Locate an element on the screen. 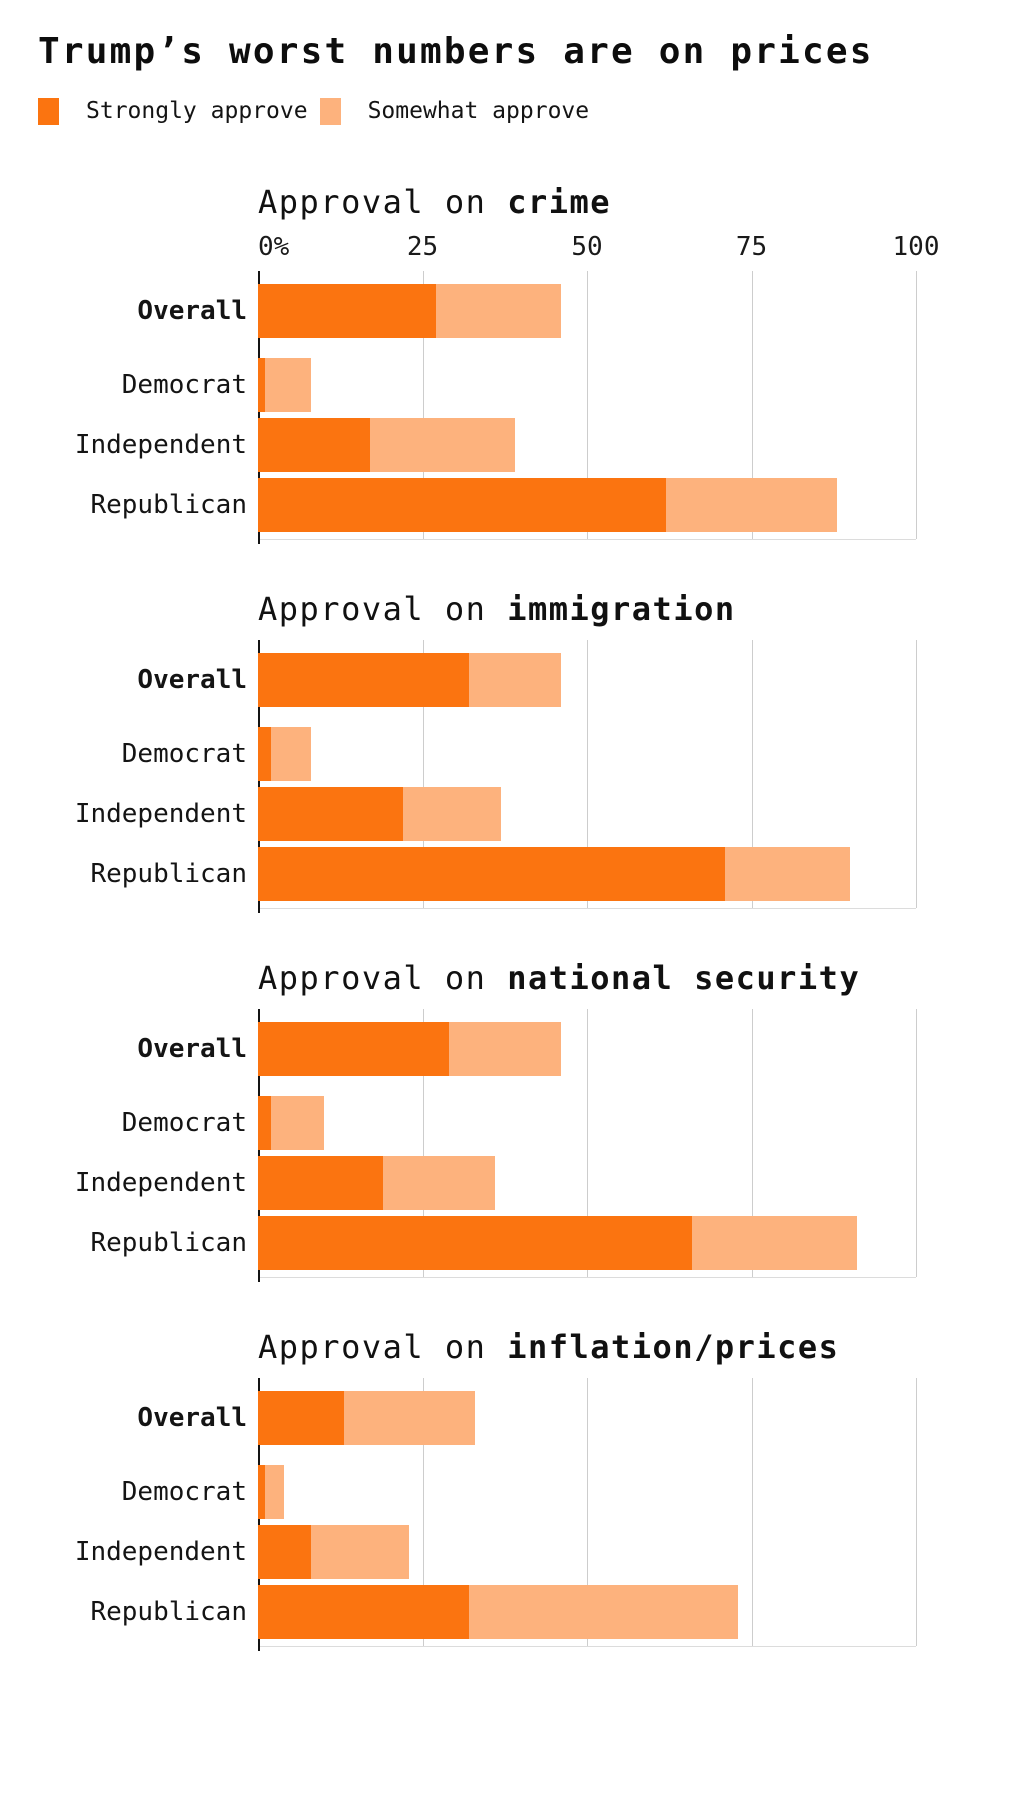 The image size is (1024, 1819). axis-ticks: 0% 25 50 75 100 is located at coordinates (598, 247).